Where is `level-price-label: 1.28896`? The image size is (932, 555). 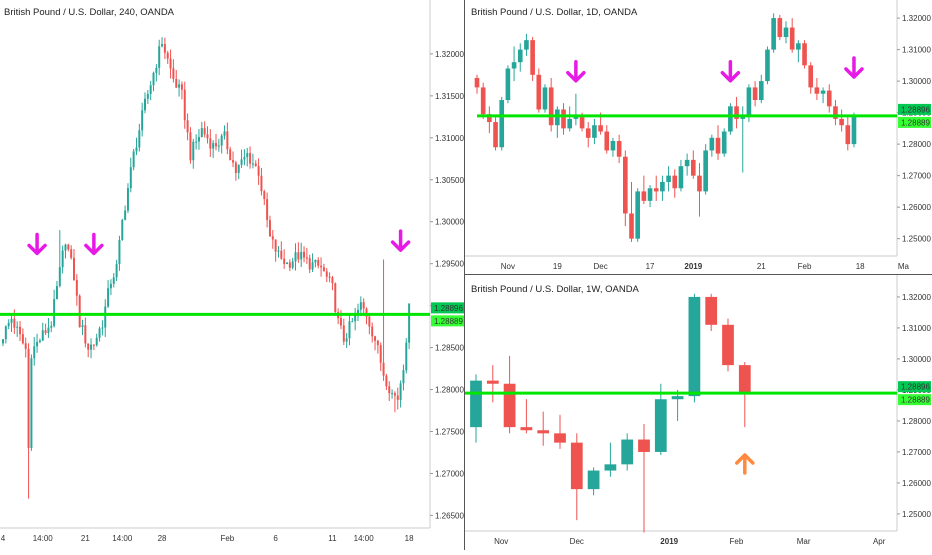
level-price-label: 1.28896 is located at coordinates (448, 308).